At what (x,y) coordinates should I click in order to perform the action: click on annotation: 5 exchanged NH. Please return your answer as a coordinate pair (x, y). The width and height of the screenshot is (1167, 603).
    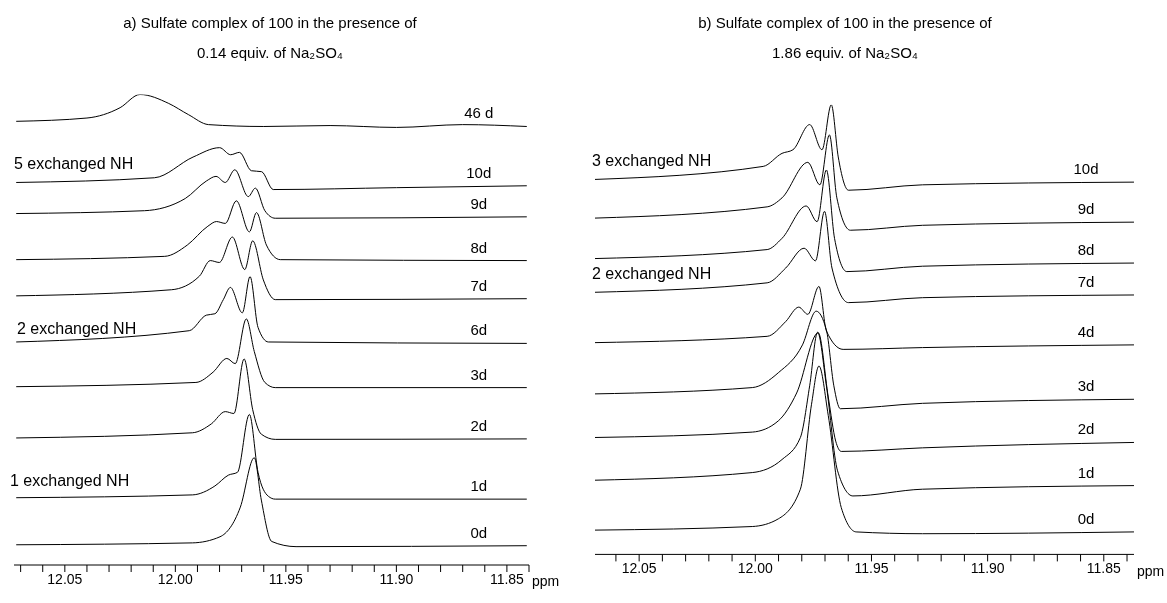
    Looking at the image, I should click on (74, 164).